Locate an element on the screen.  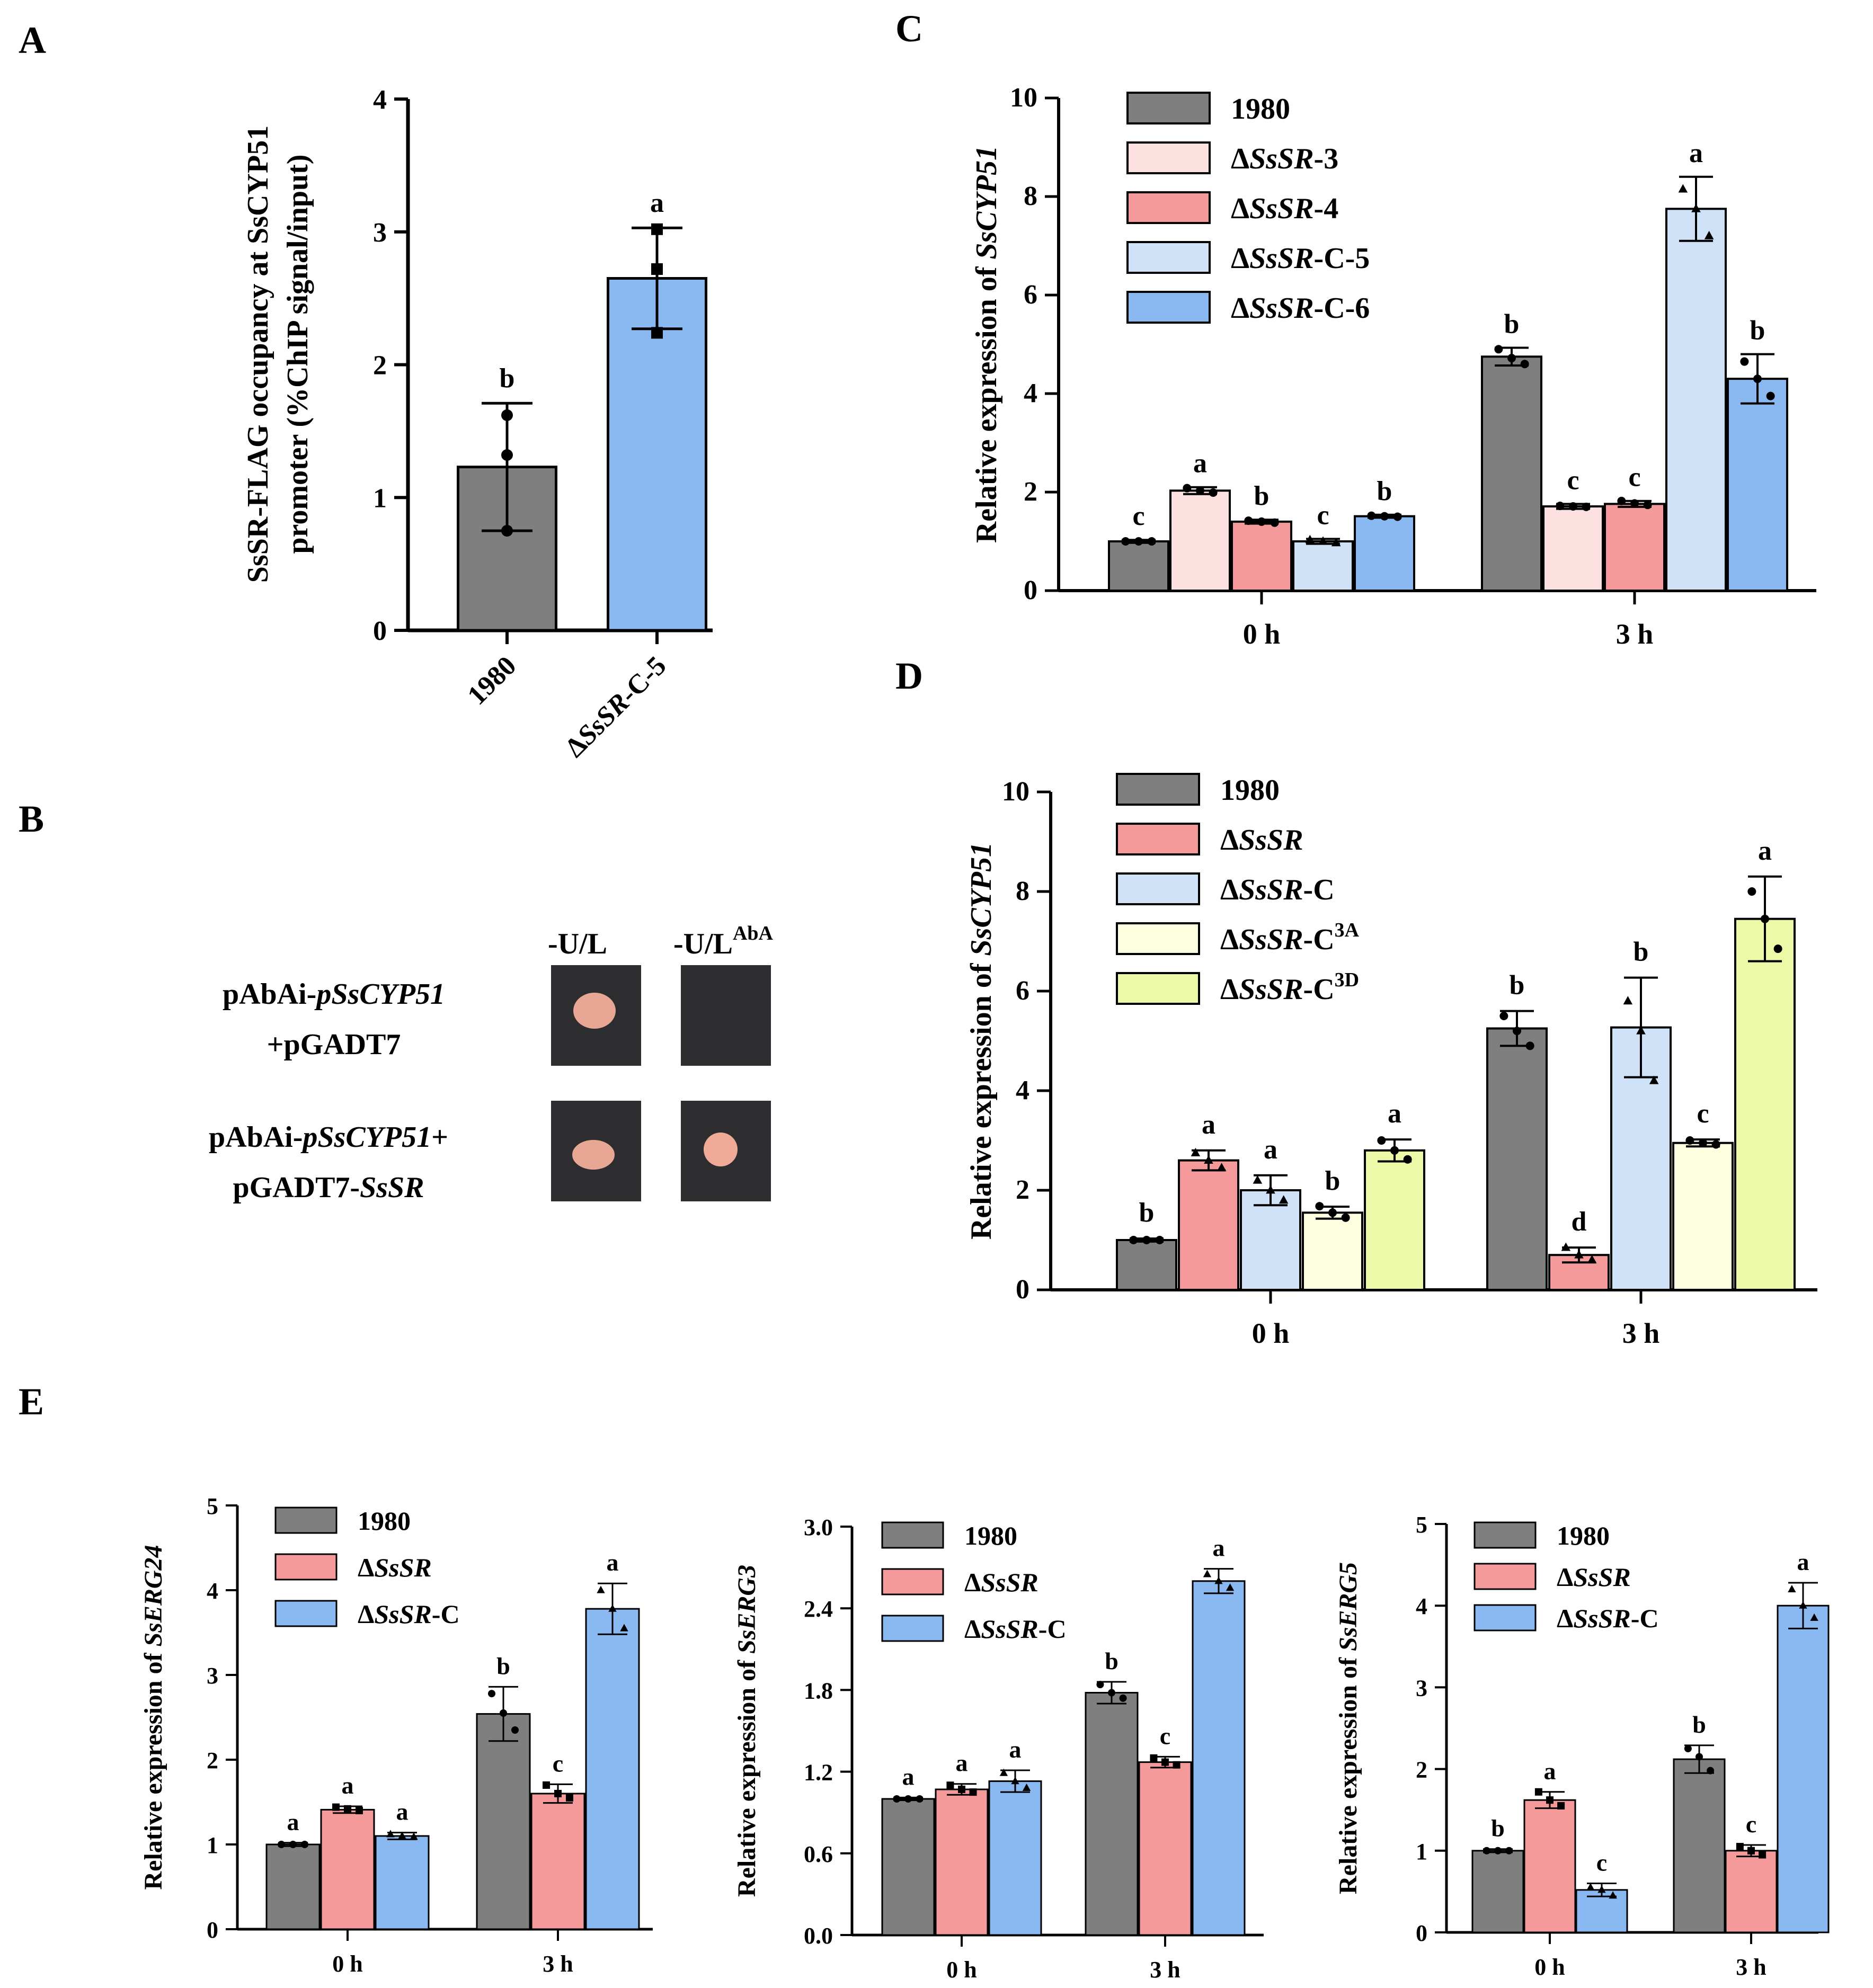
y-axis-label-prefix: Relative expression of is located at coordinates (153, 1769).